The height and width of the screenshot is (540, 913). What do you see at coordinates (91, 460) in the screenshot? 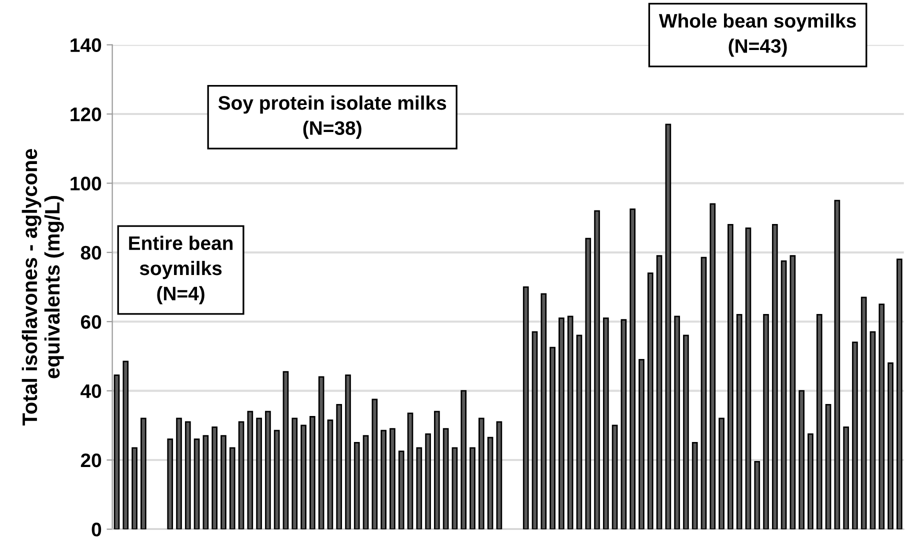
I see `y-tick-label: 20` at bounding box center [91, 460].